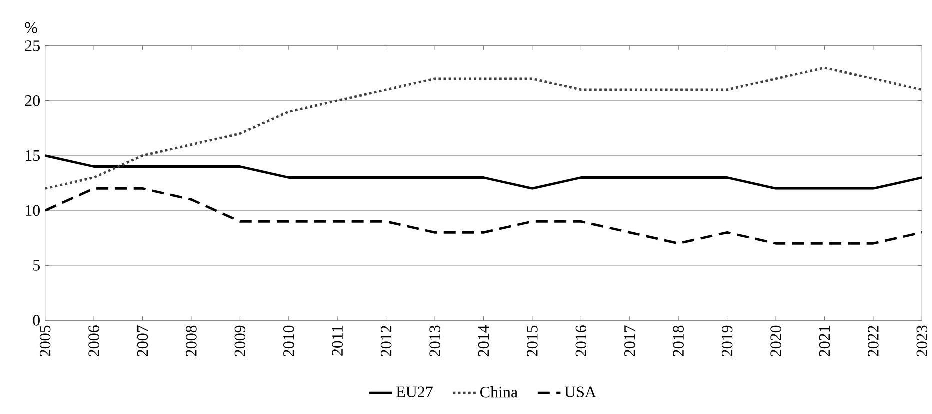 The image size is (932, 414). Describe the element at coordinates (414, 392) in the screenshot. I see `legend-label: EU27` at that location.